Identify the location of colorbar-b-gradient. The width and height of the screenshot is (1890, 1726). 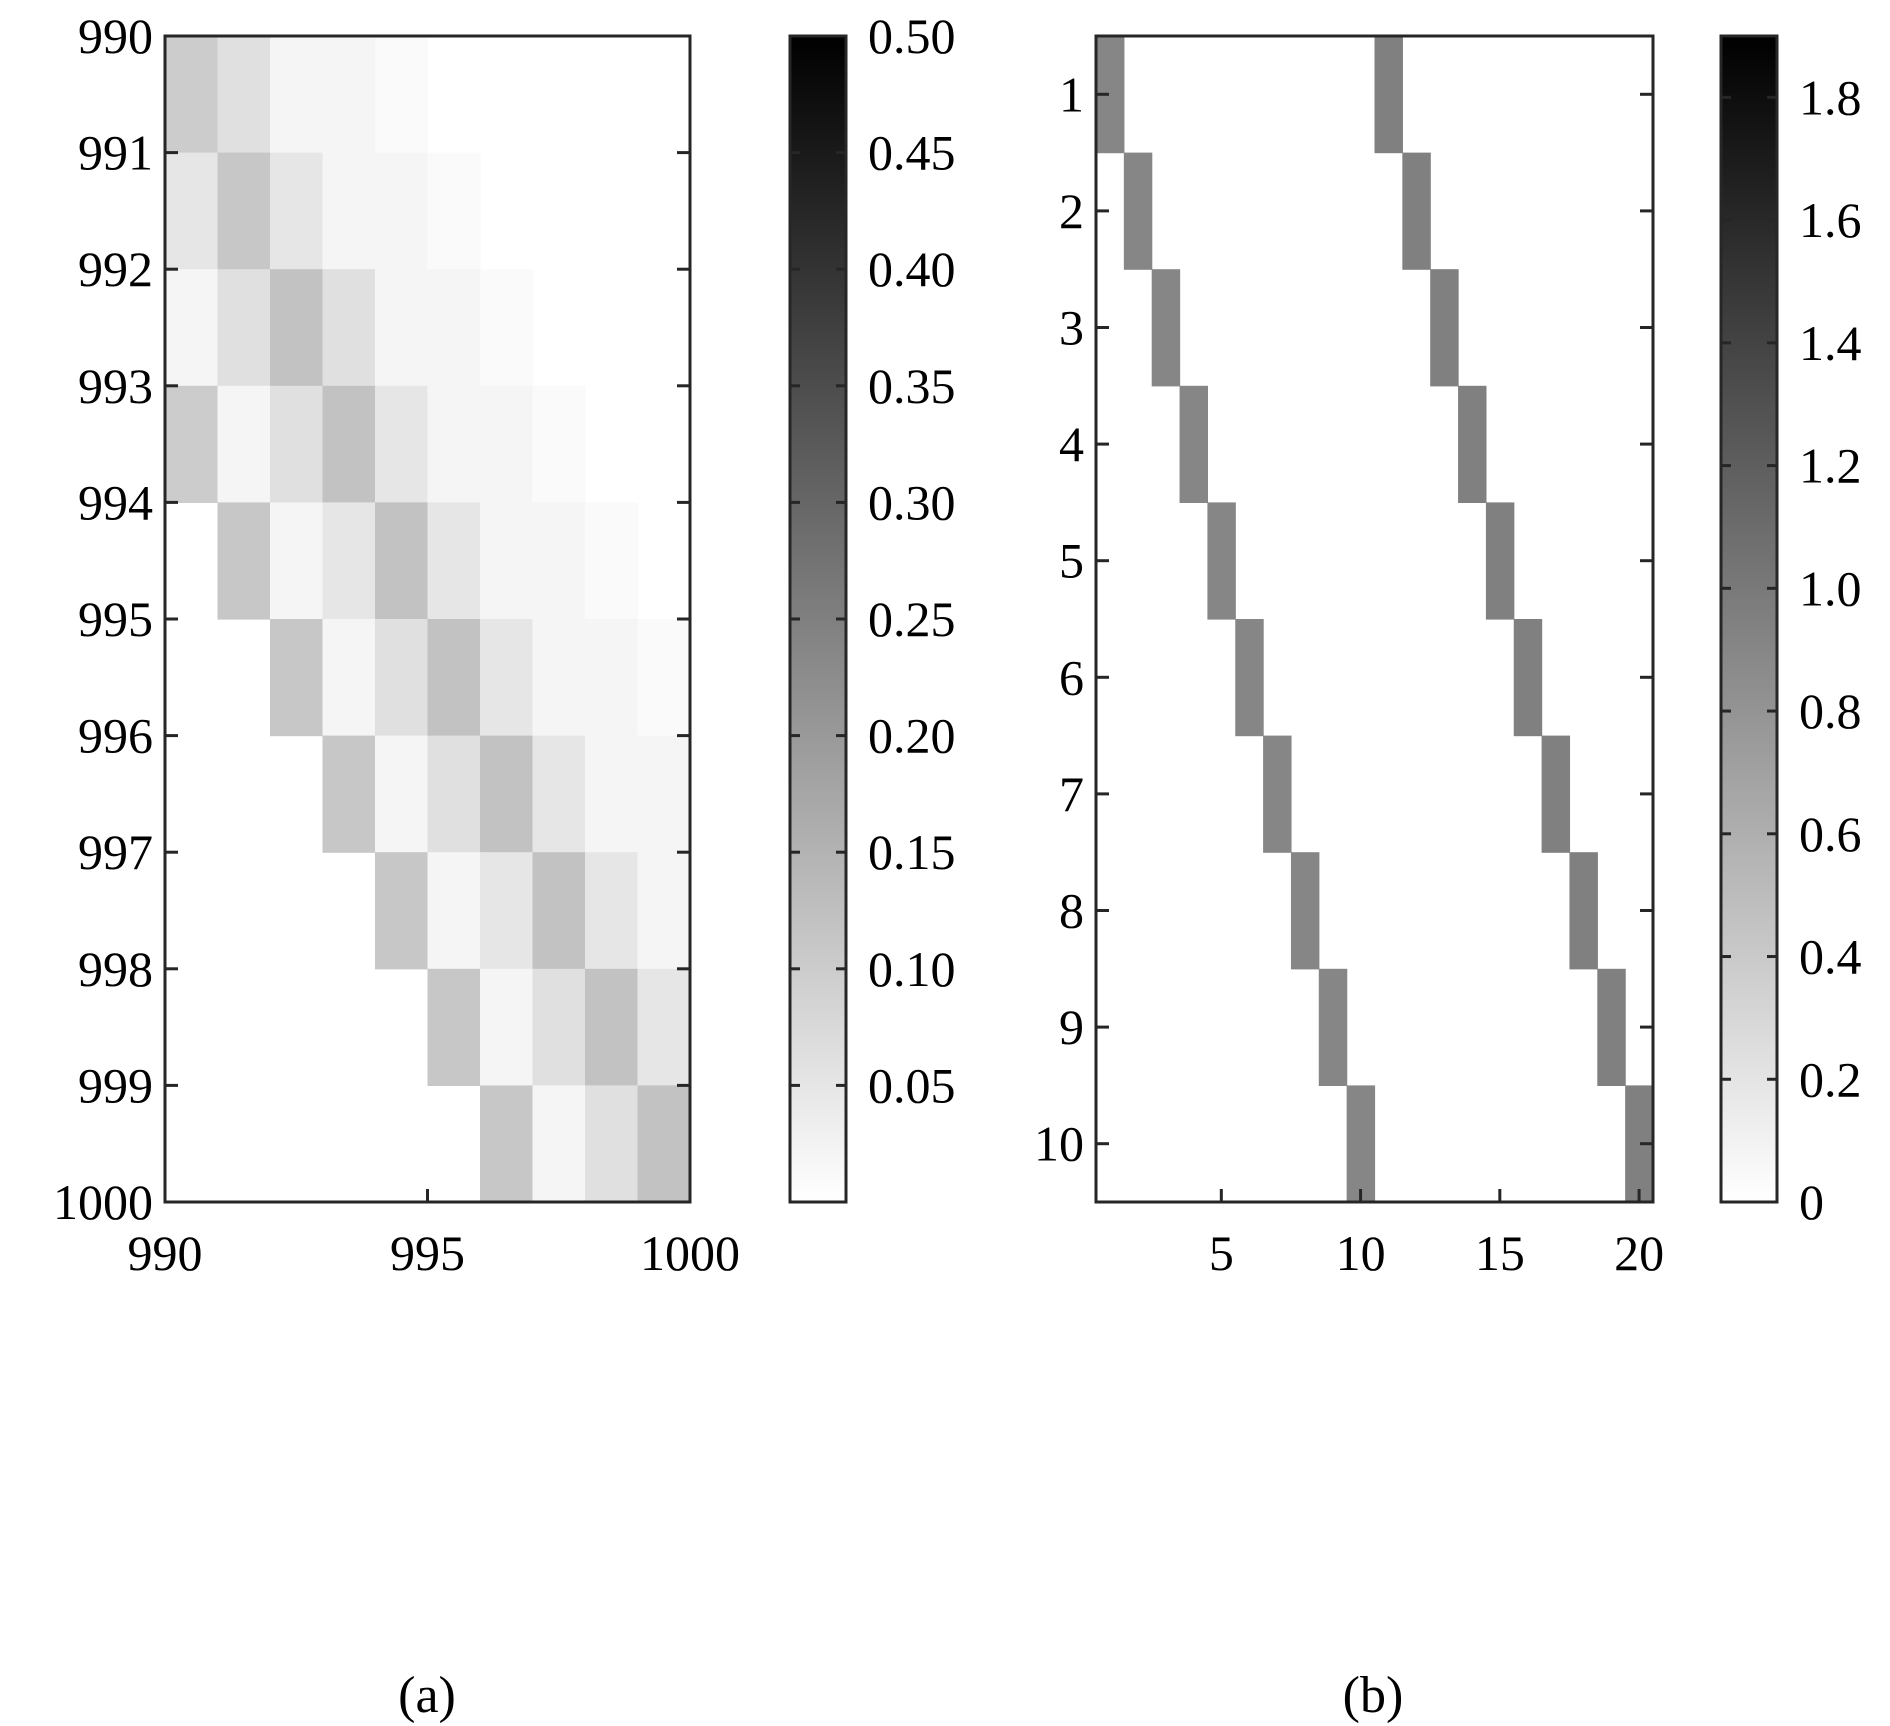
(1749, 619).